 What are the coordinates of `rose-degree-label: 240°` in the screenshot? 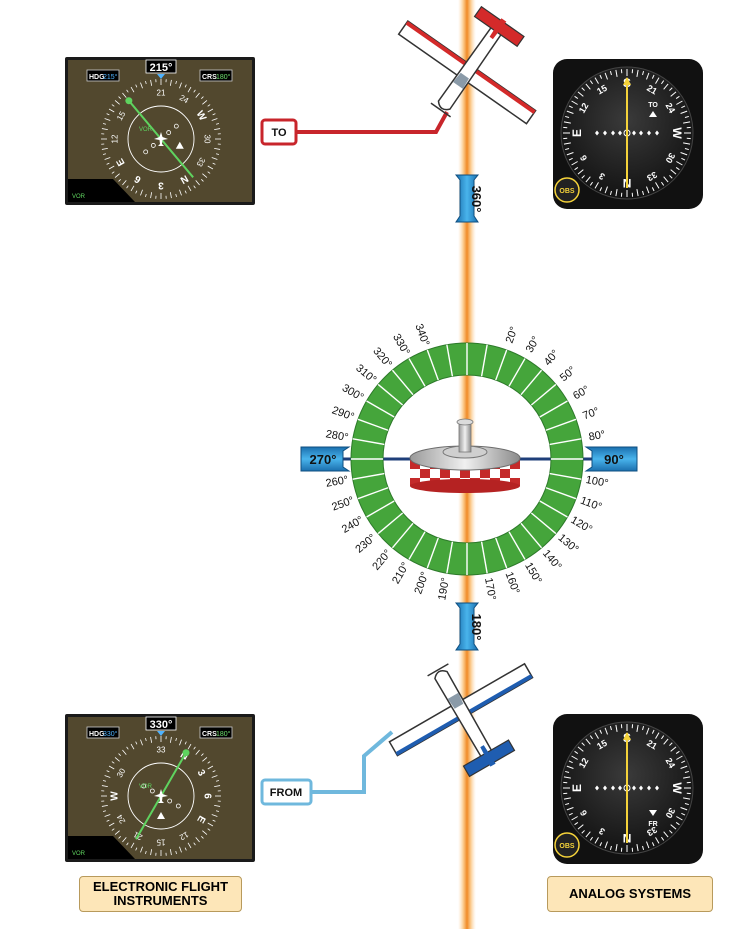 It's located at (353, 525).